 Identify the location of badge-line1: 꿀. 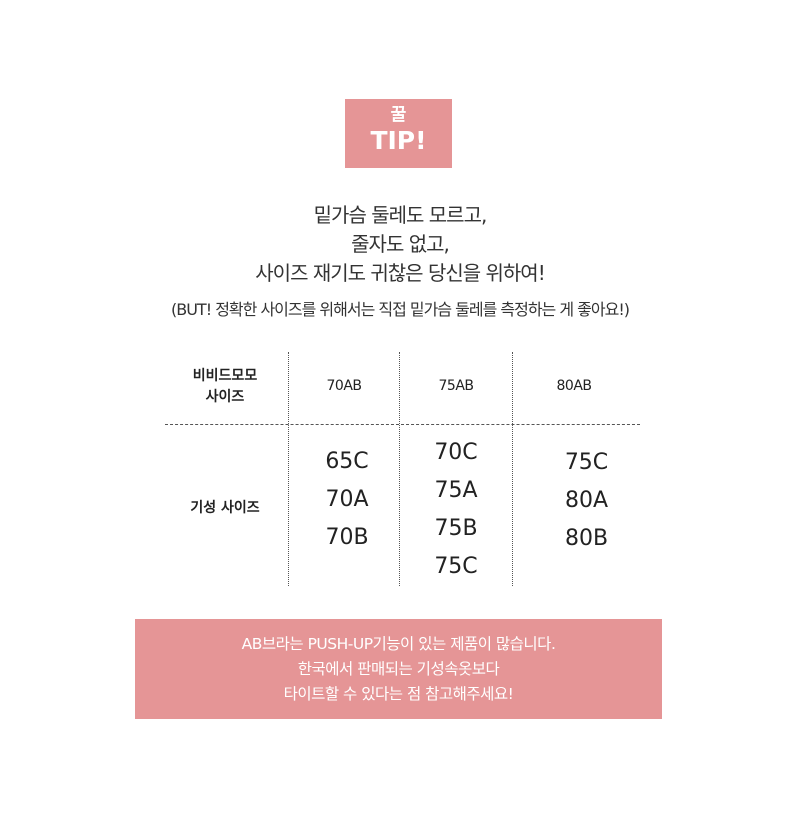
(398, 115).